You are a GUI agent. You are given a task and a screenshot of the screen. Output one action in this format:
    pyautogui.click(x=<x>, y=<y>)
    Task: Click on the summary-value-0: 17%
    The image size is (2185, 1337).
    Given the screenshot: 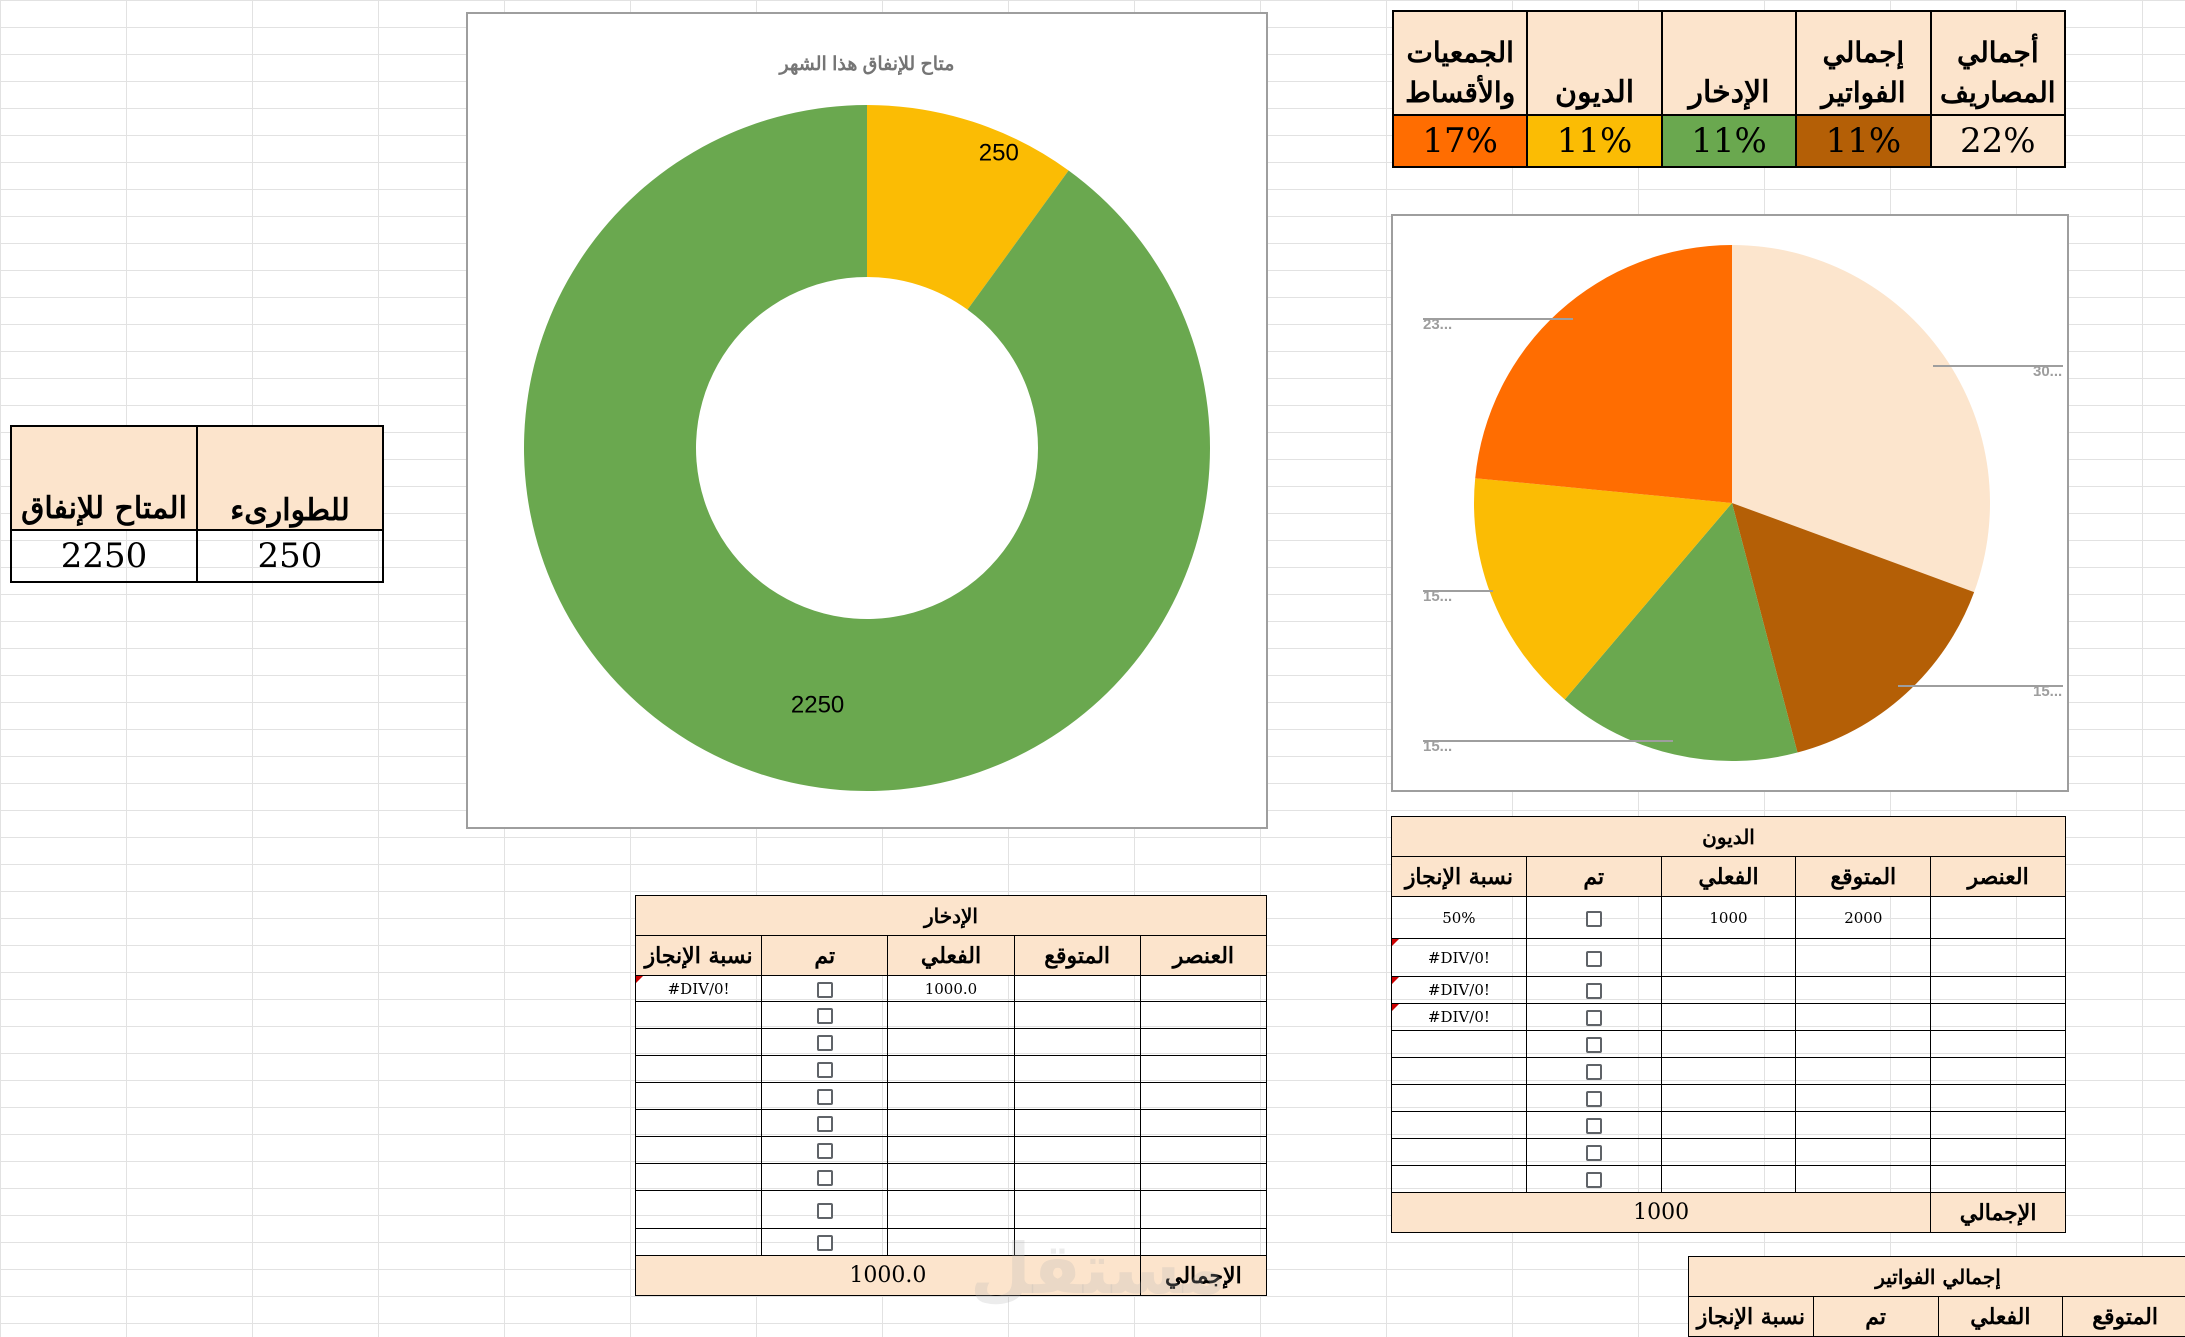 What is the action you would take?
    pyautogui.click(x=1460, y=141)
    